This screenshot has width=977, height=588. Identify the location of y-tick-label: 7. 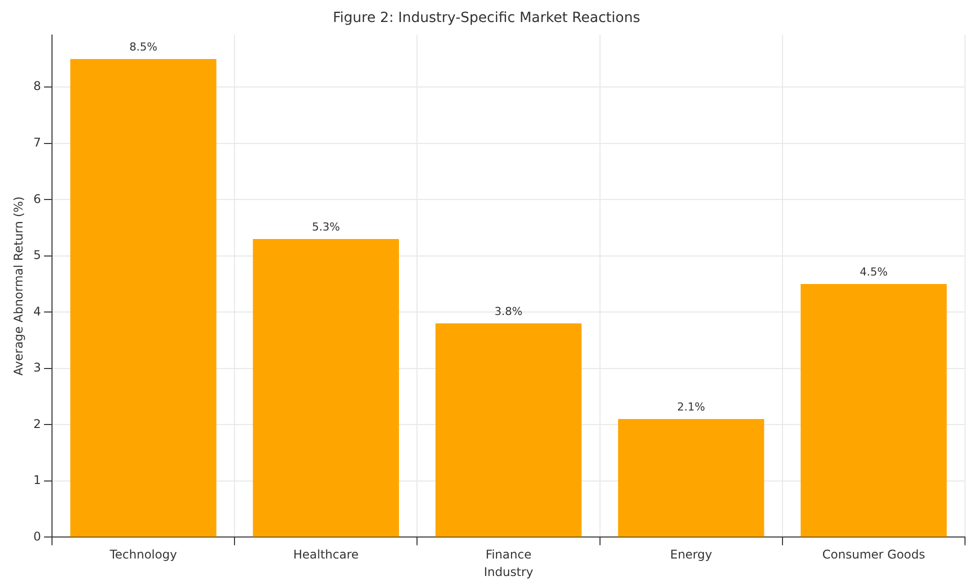
(37, 143).